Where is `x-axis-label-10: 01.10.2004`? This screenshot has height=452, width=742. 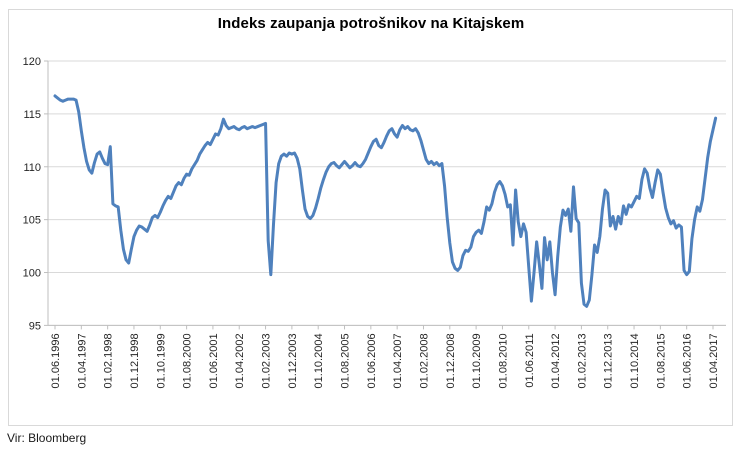
x-axis-label-10: 01.10.2004 is located at coordinates (319, 360).